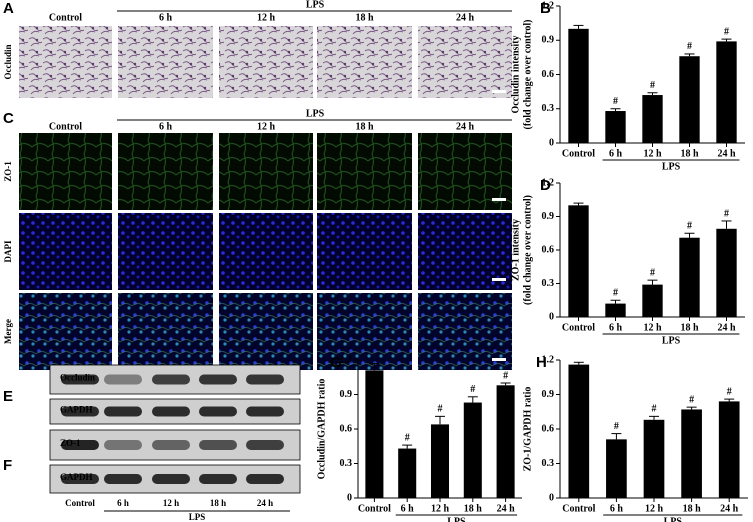 This screenshot has height=522, width=753. I want to click on panel-letter: D, so click(545, 185).